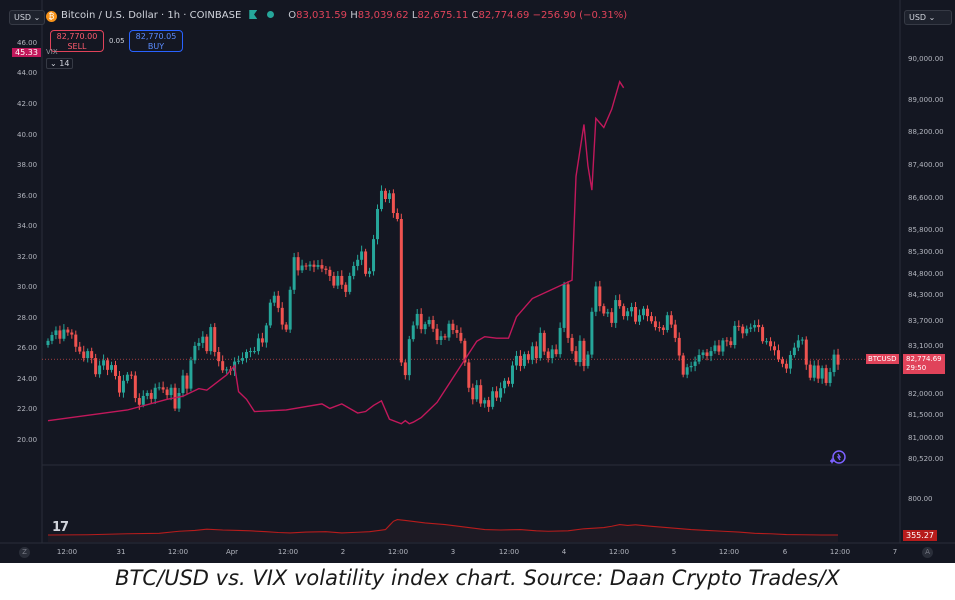  I want to click on buy-button: 82,770.05 BUY, so click(156, 41).